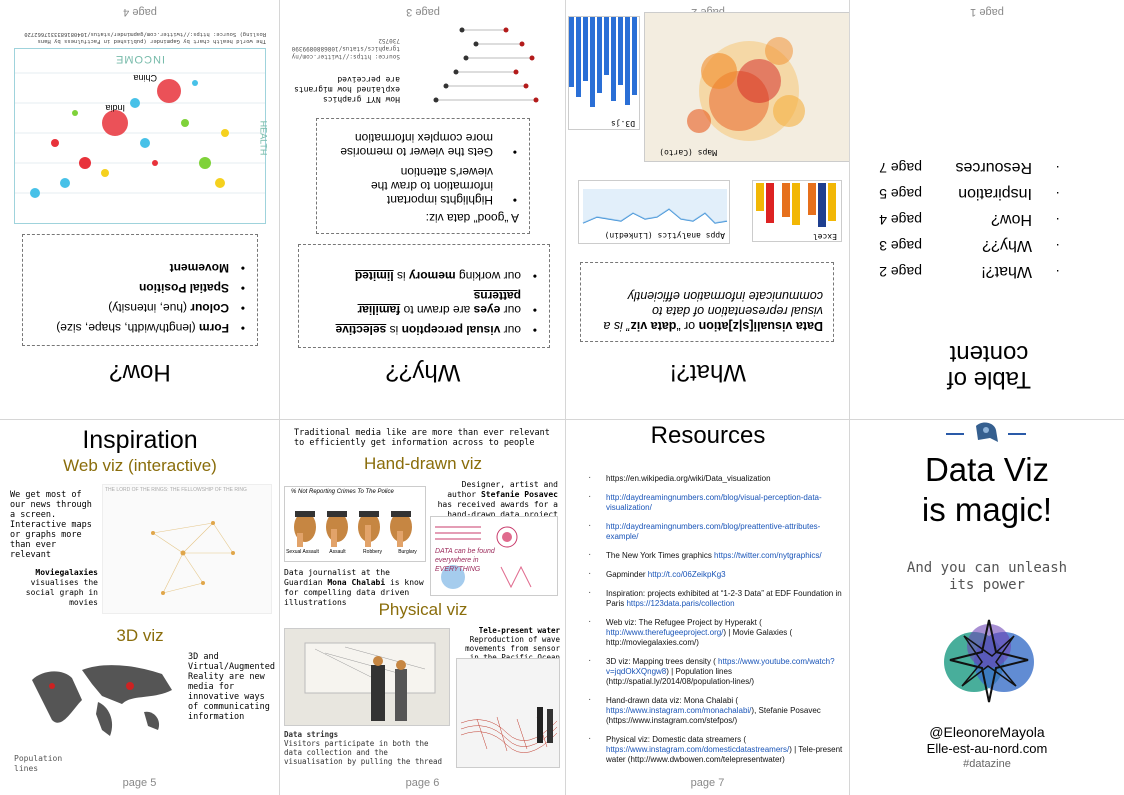  Describe the element at coordinates (655, 206) in the screenshot. I see `apps-line-chart` at that location.